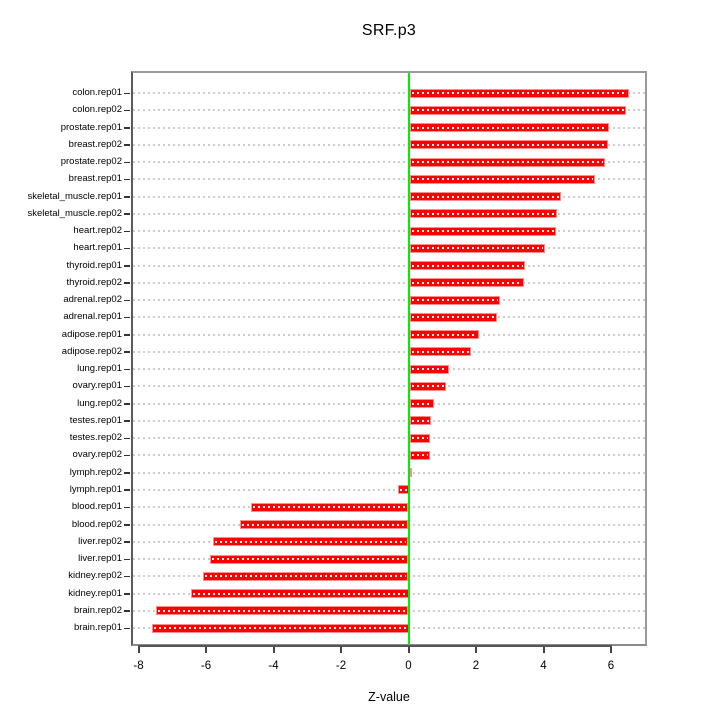 Image resolution: width=720 pixels, height=720 pixels. Describe the element at coordinates (97, 386) in the screenshot. I see `y-label-ovary.rep01: ovary.rep01` at that location.